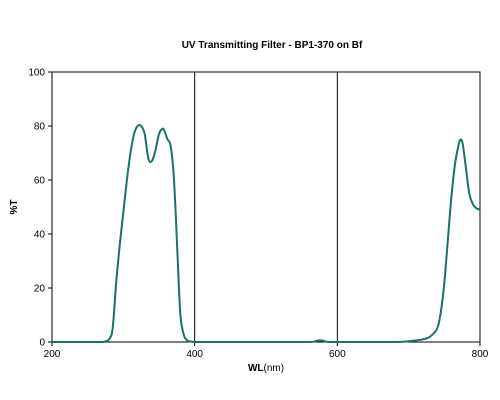 This screenshot has width=500, height=400. What do you see at coordinates (337, 354) in the screenshot?
I see `x-tick-label-600: 600` at bounding box center [337, 354].